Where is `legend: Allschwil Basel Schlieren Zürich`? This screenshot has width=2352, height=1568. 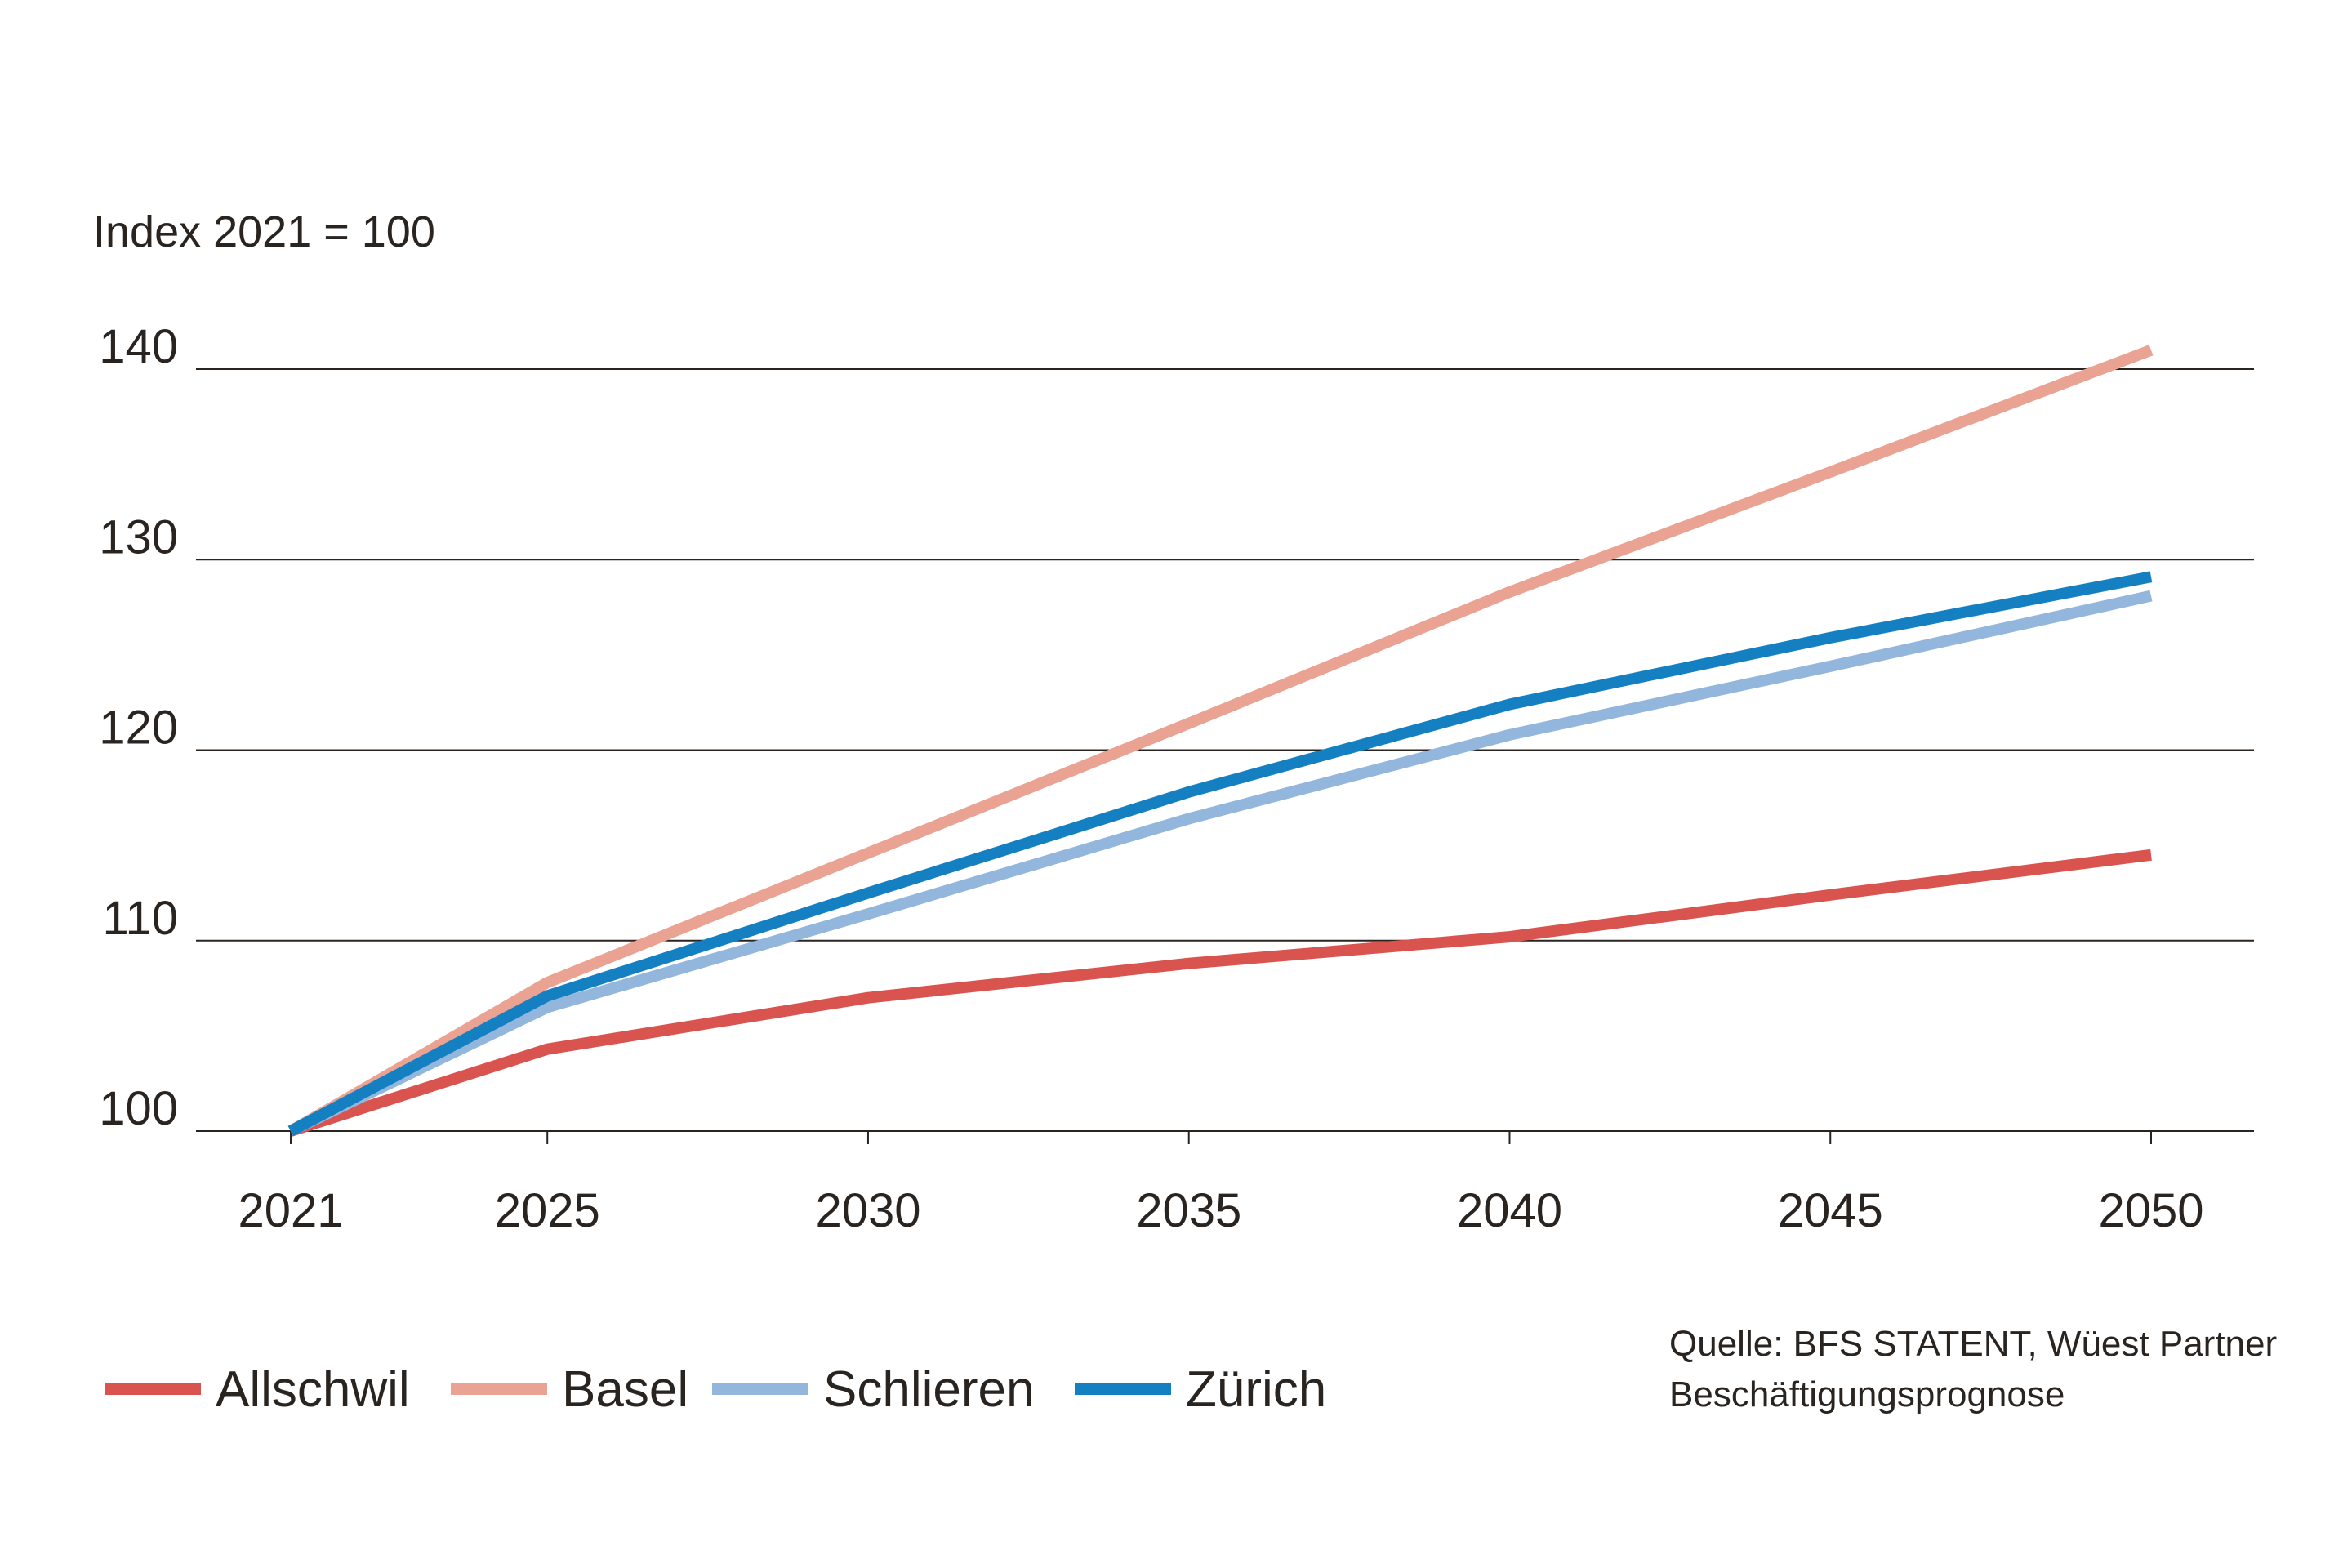
legend: Allschwil Basel Schlieren Zürich is located at coordinates (715, 1389).